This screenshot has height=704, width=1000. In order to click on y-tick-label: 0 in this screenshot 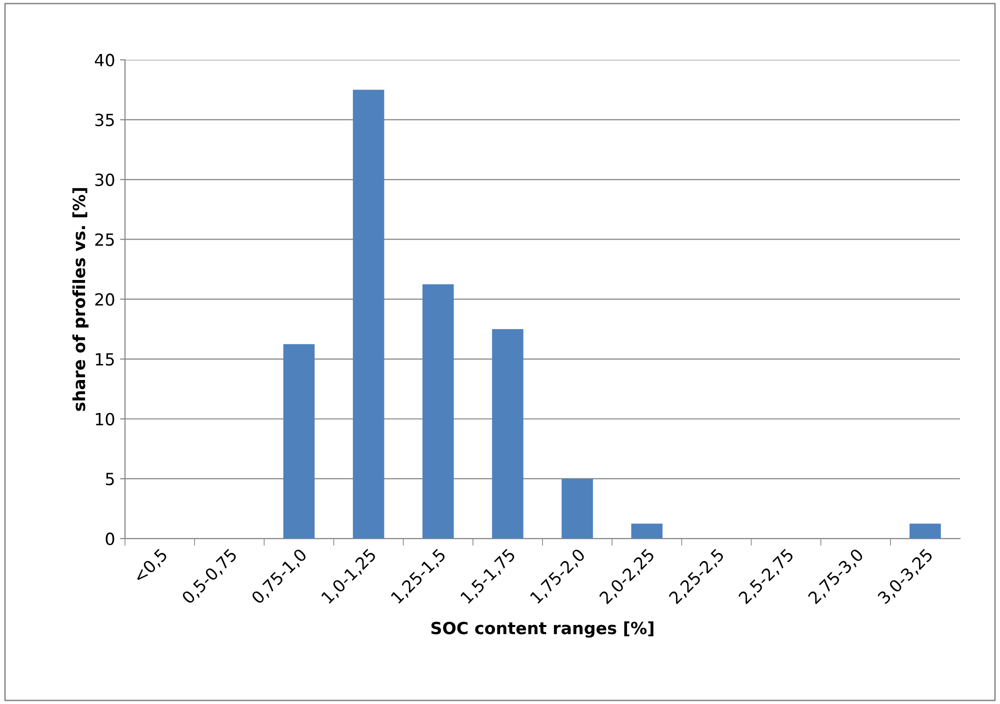, I will do `click(110, 539)`.